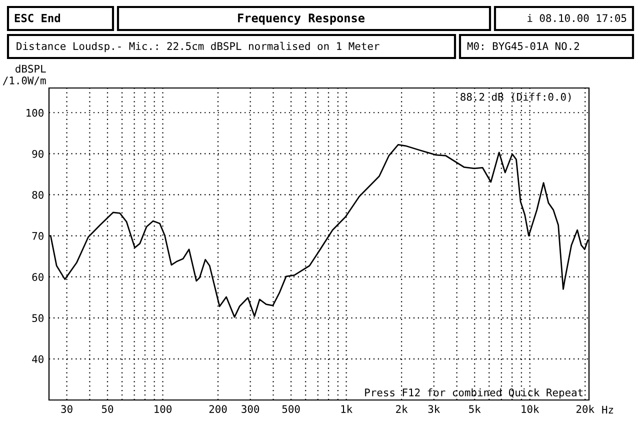 Image resolution: width=640 pixels, height=431 pixels. What do you see at coordinates (515, 97) in the screenshot?
I see `annotation: 88.2 dB (Diff:0.0)` at bounding box center [515, 97].